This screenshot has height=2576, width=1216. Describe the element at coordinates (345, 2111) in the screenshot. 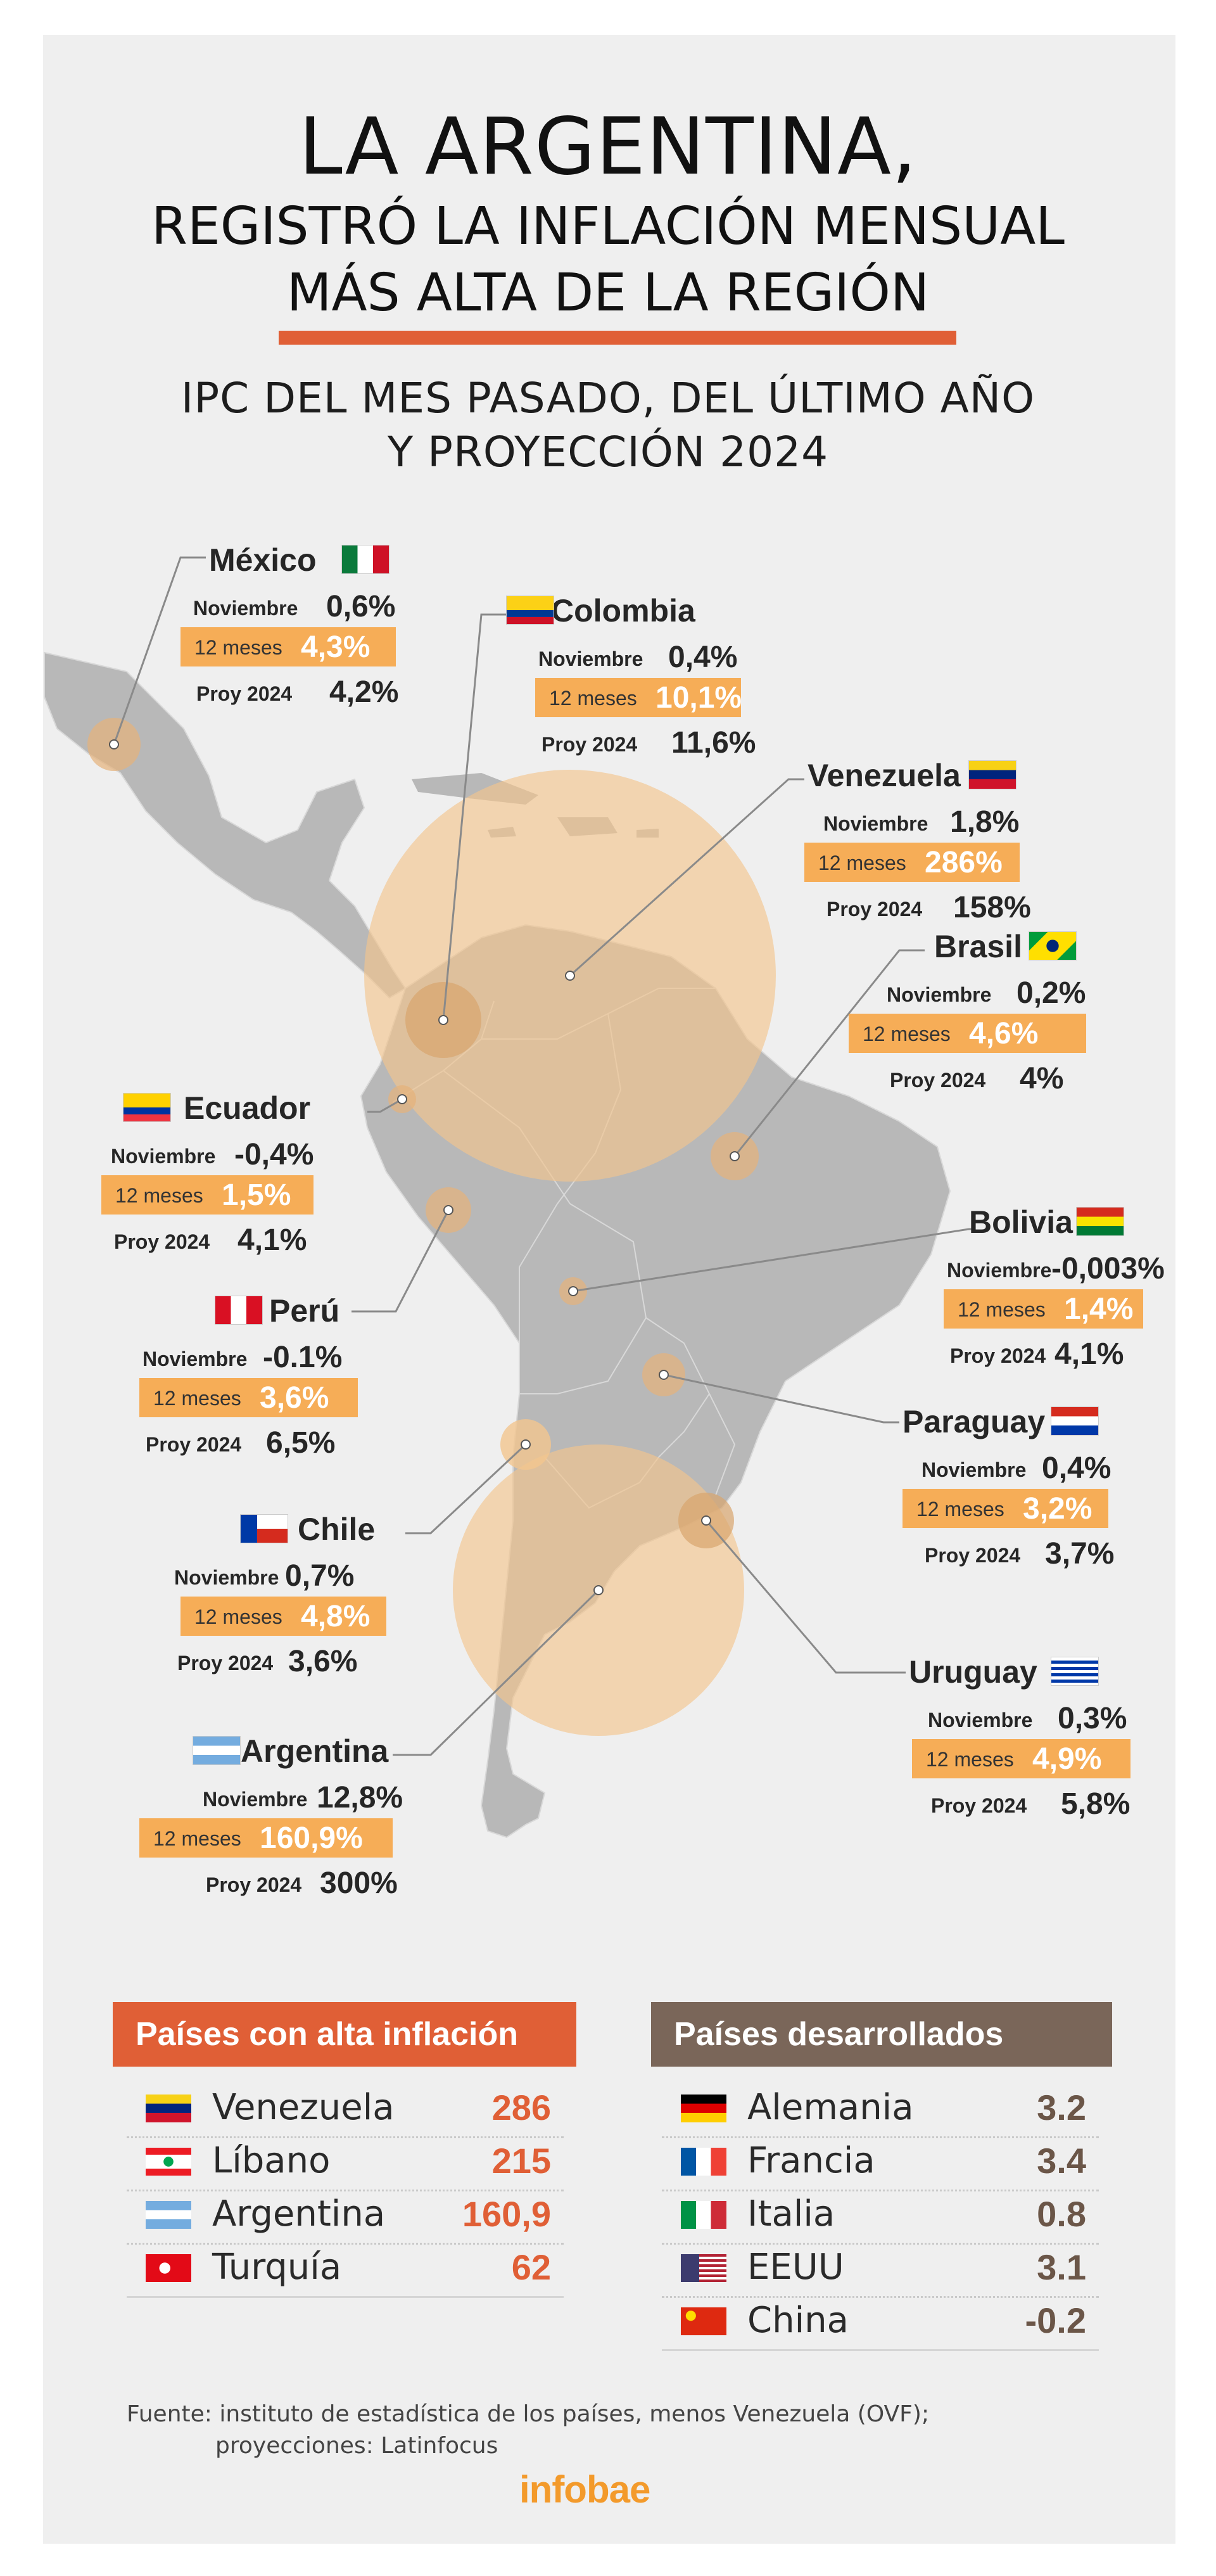

I see `table-row: Venezuela 286` at that location.